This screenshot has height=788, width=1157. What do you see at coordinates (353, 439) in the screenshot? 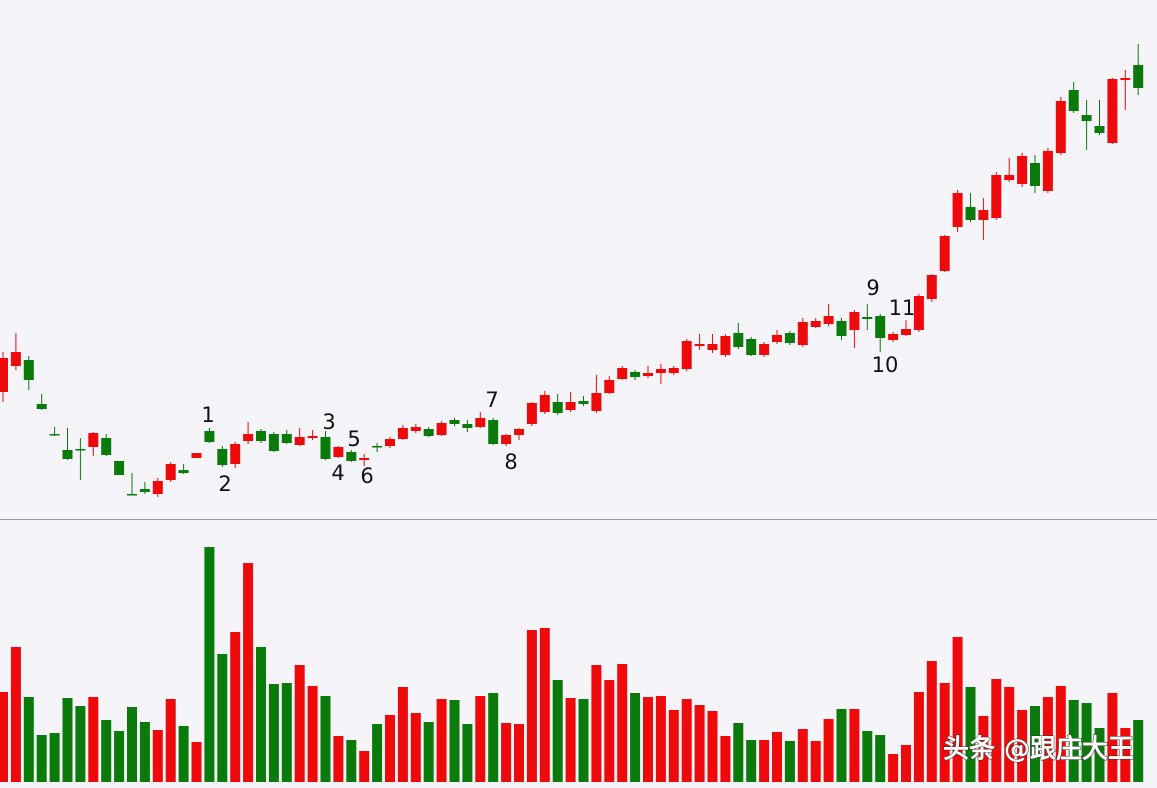
I see `annotation: 5` at bounding box center [353, 439].